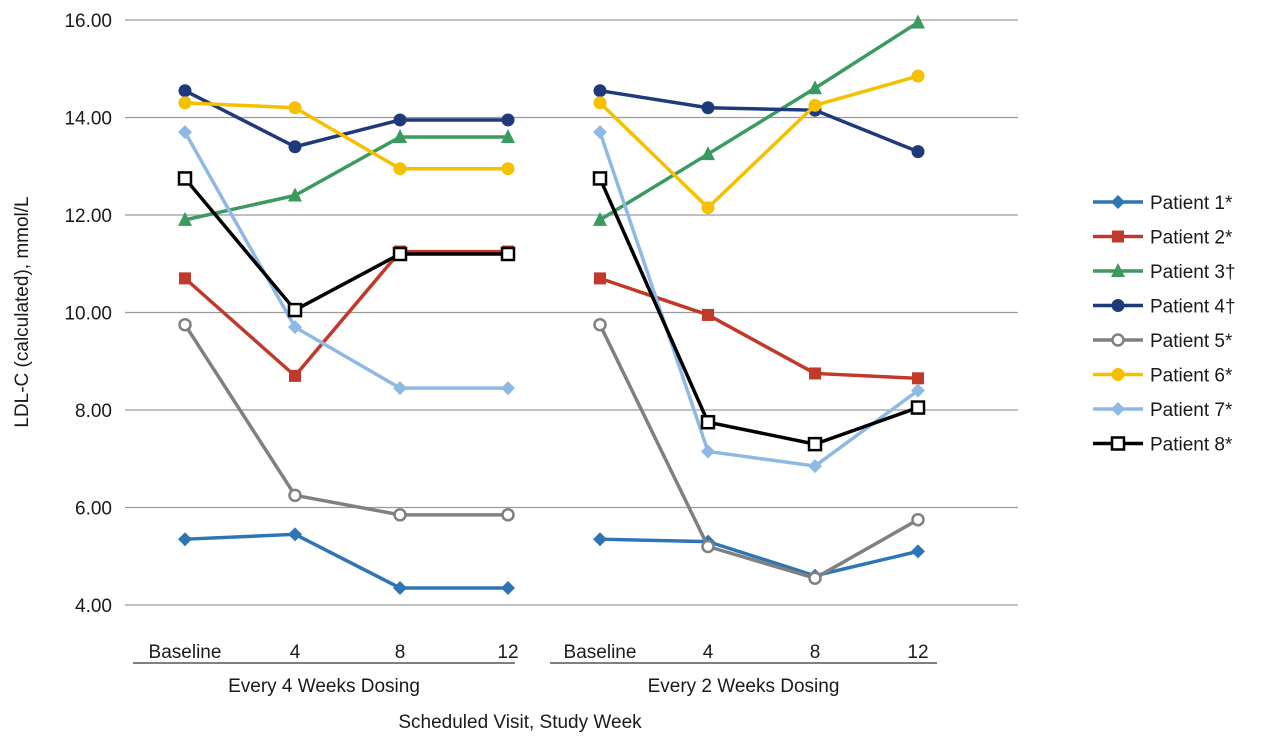  What do you see at coordinates (324, 686) in the screenshot?
I see `group-label: Every 4 Weeks Dosing` at bounding box center [324, 686].